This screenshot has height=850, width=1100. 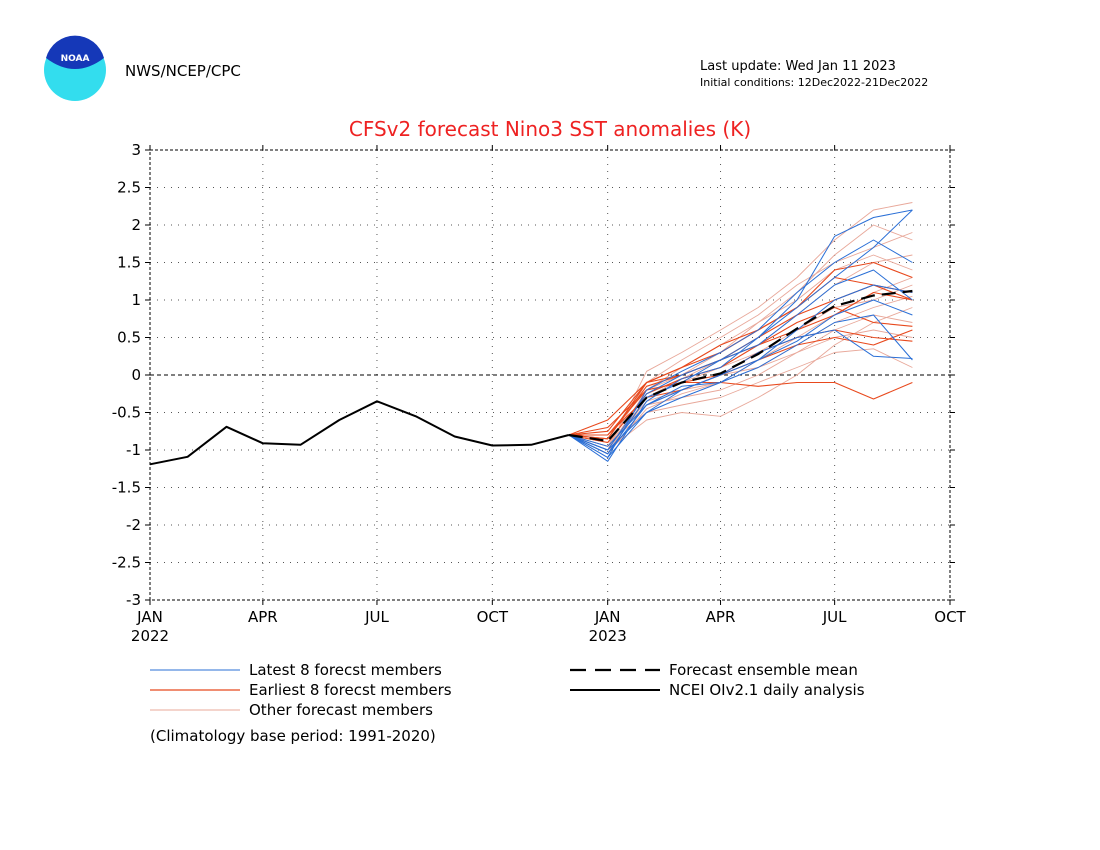 What do you see at coordinates (129, 338) in the screenshot?
I see `y-tick-label: 0.5` at bounding box center [129, 338].